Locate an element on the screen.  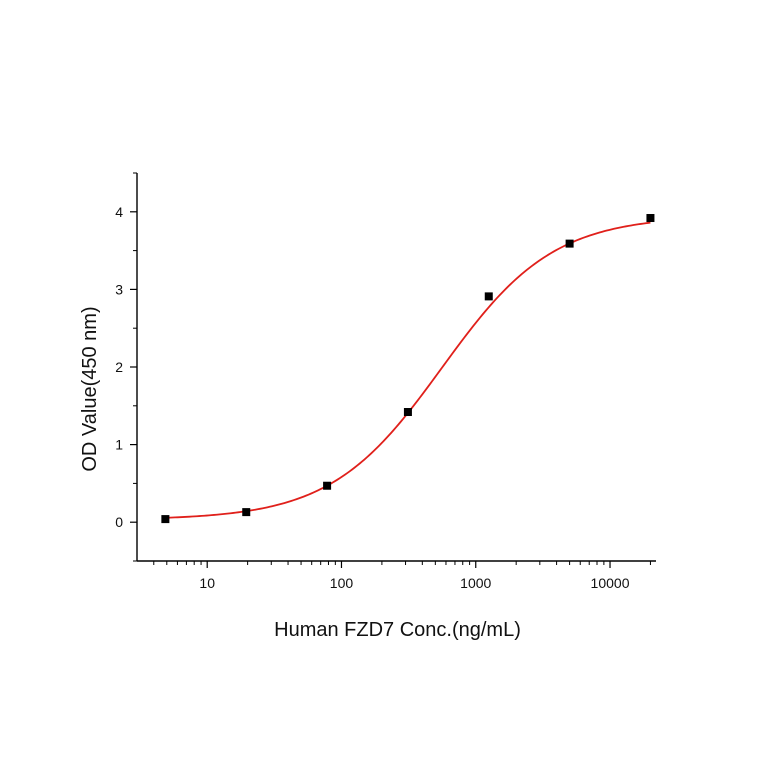
y-tick-label: 3 is located at coordinates (119, 289).